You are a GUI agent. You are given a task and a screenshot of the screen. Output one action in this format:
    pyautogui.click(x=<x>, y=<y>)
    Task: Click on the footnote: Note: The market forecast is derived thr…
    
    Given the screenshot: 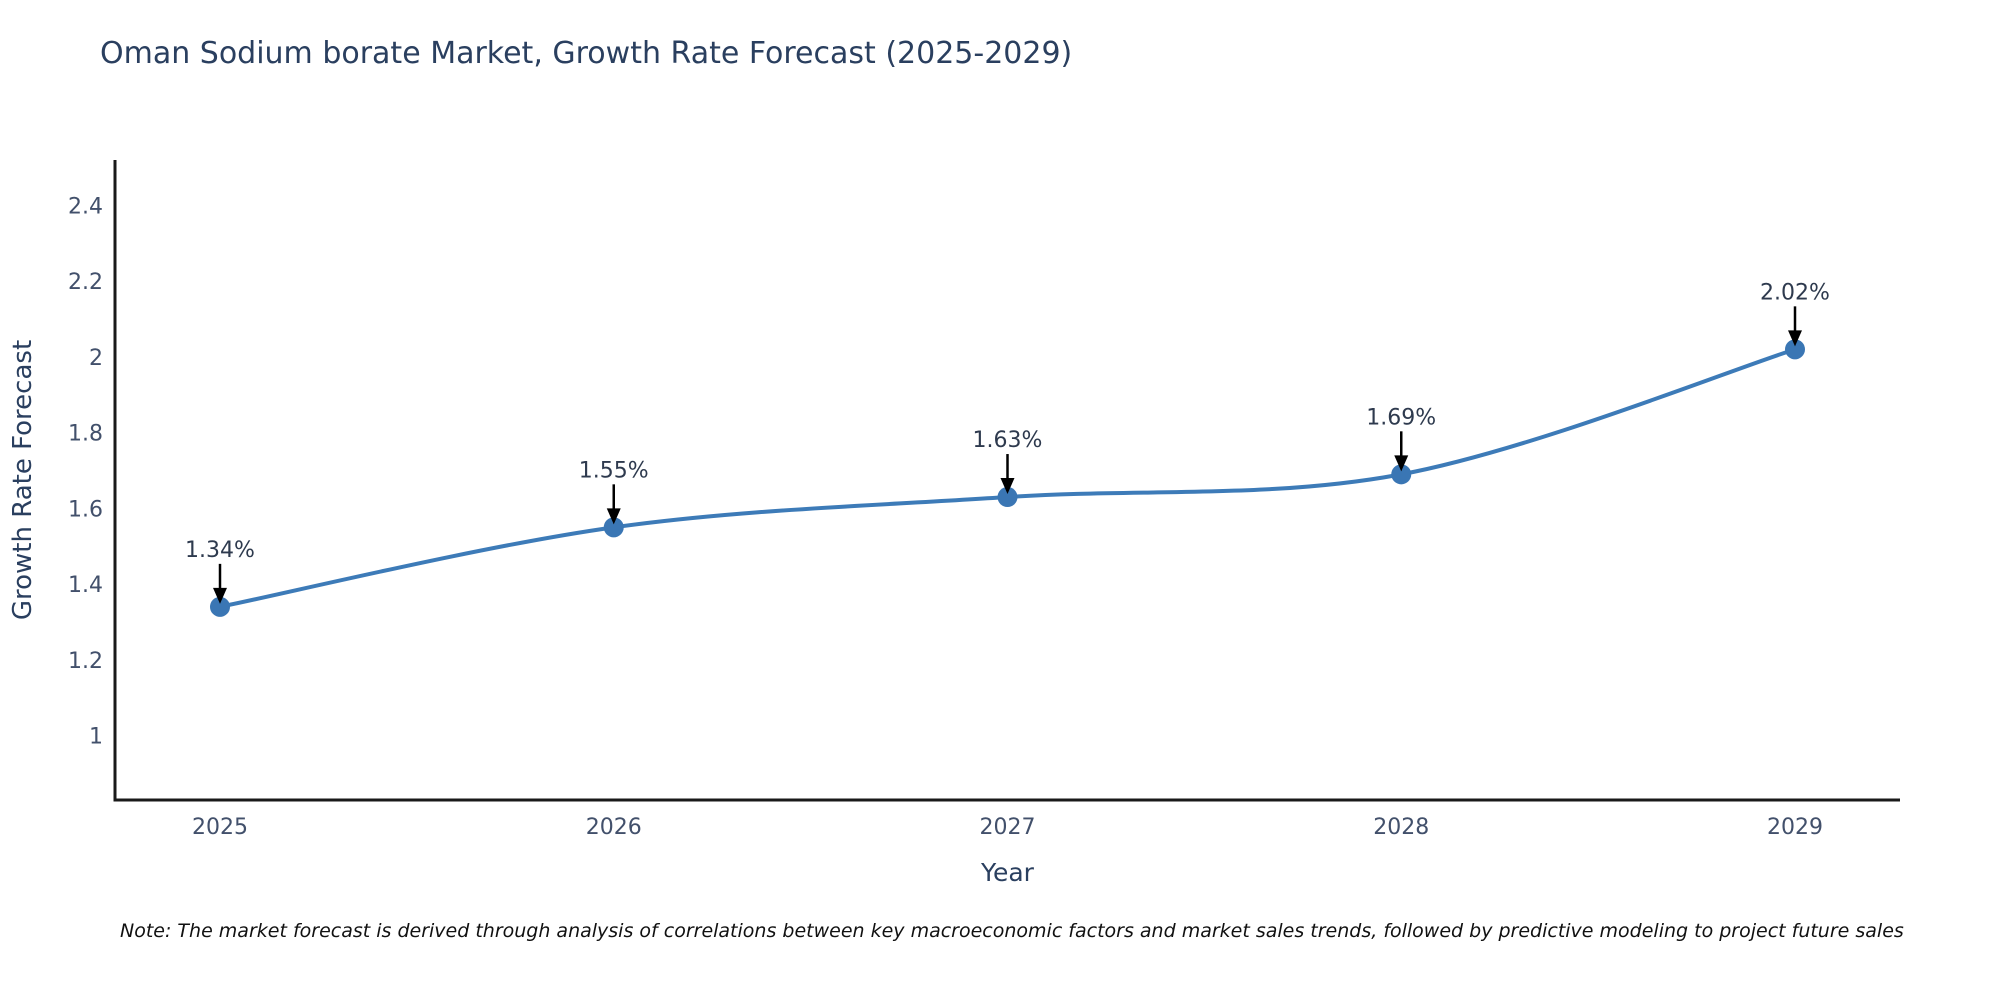 What is the action you would take?
    pyautogui.click(x=1012, y=931)
    